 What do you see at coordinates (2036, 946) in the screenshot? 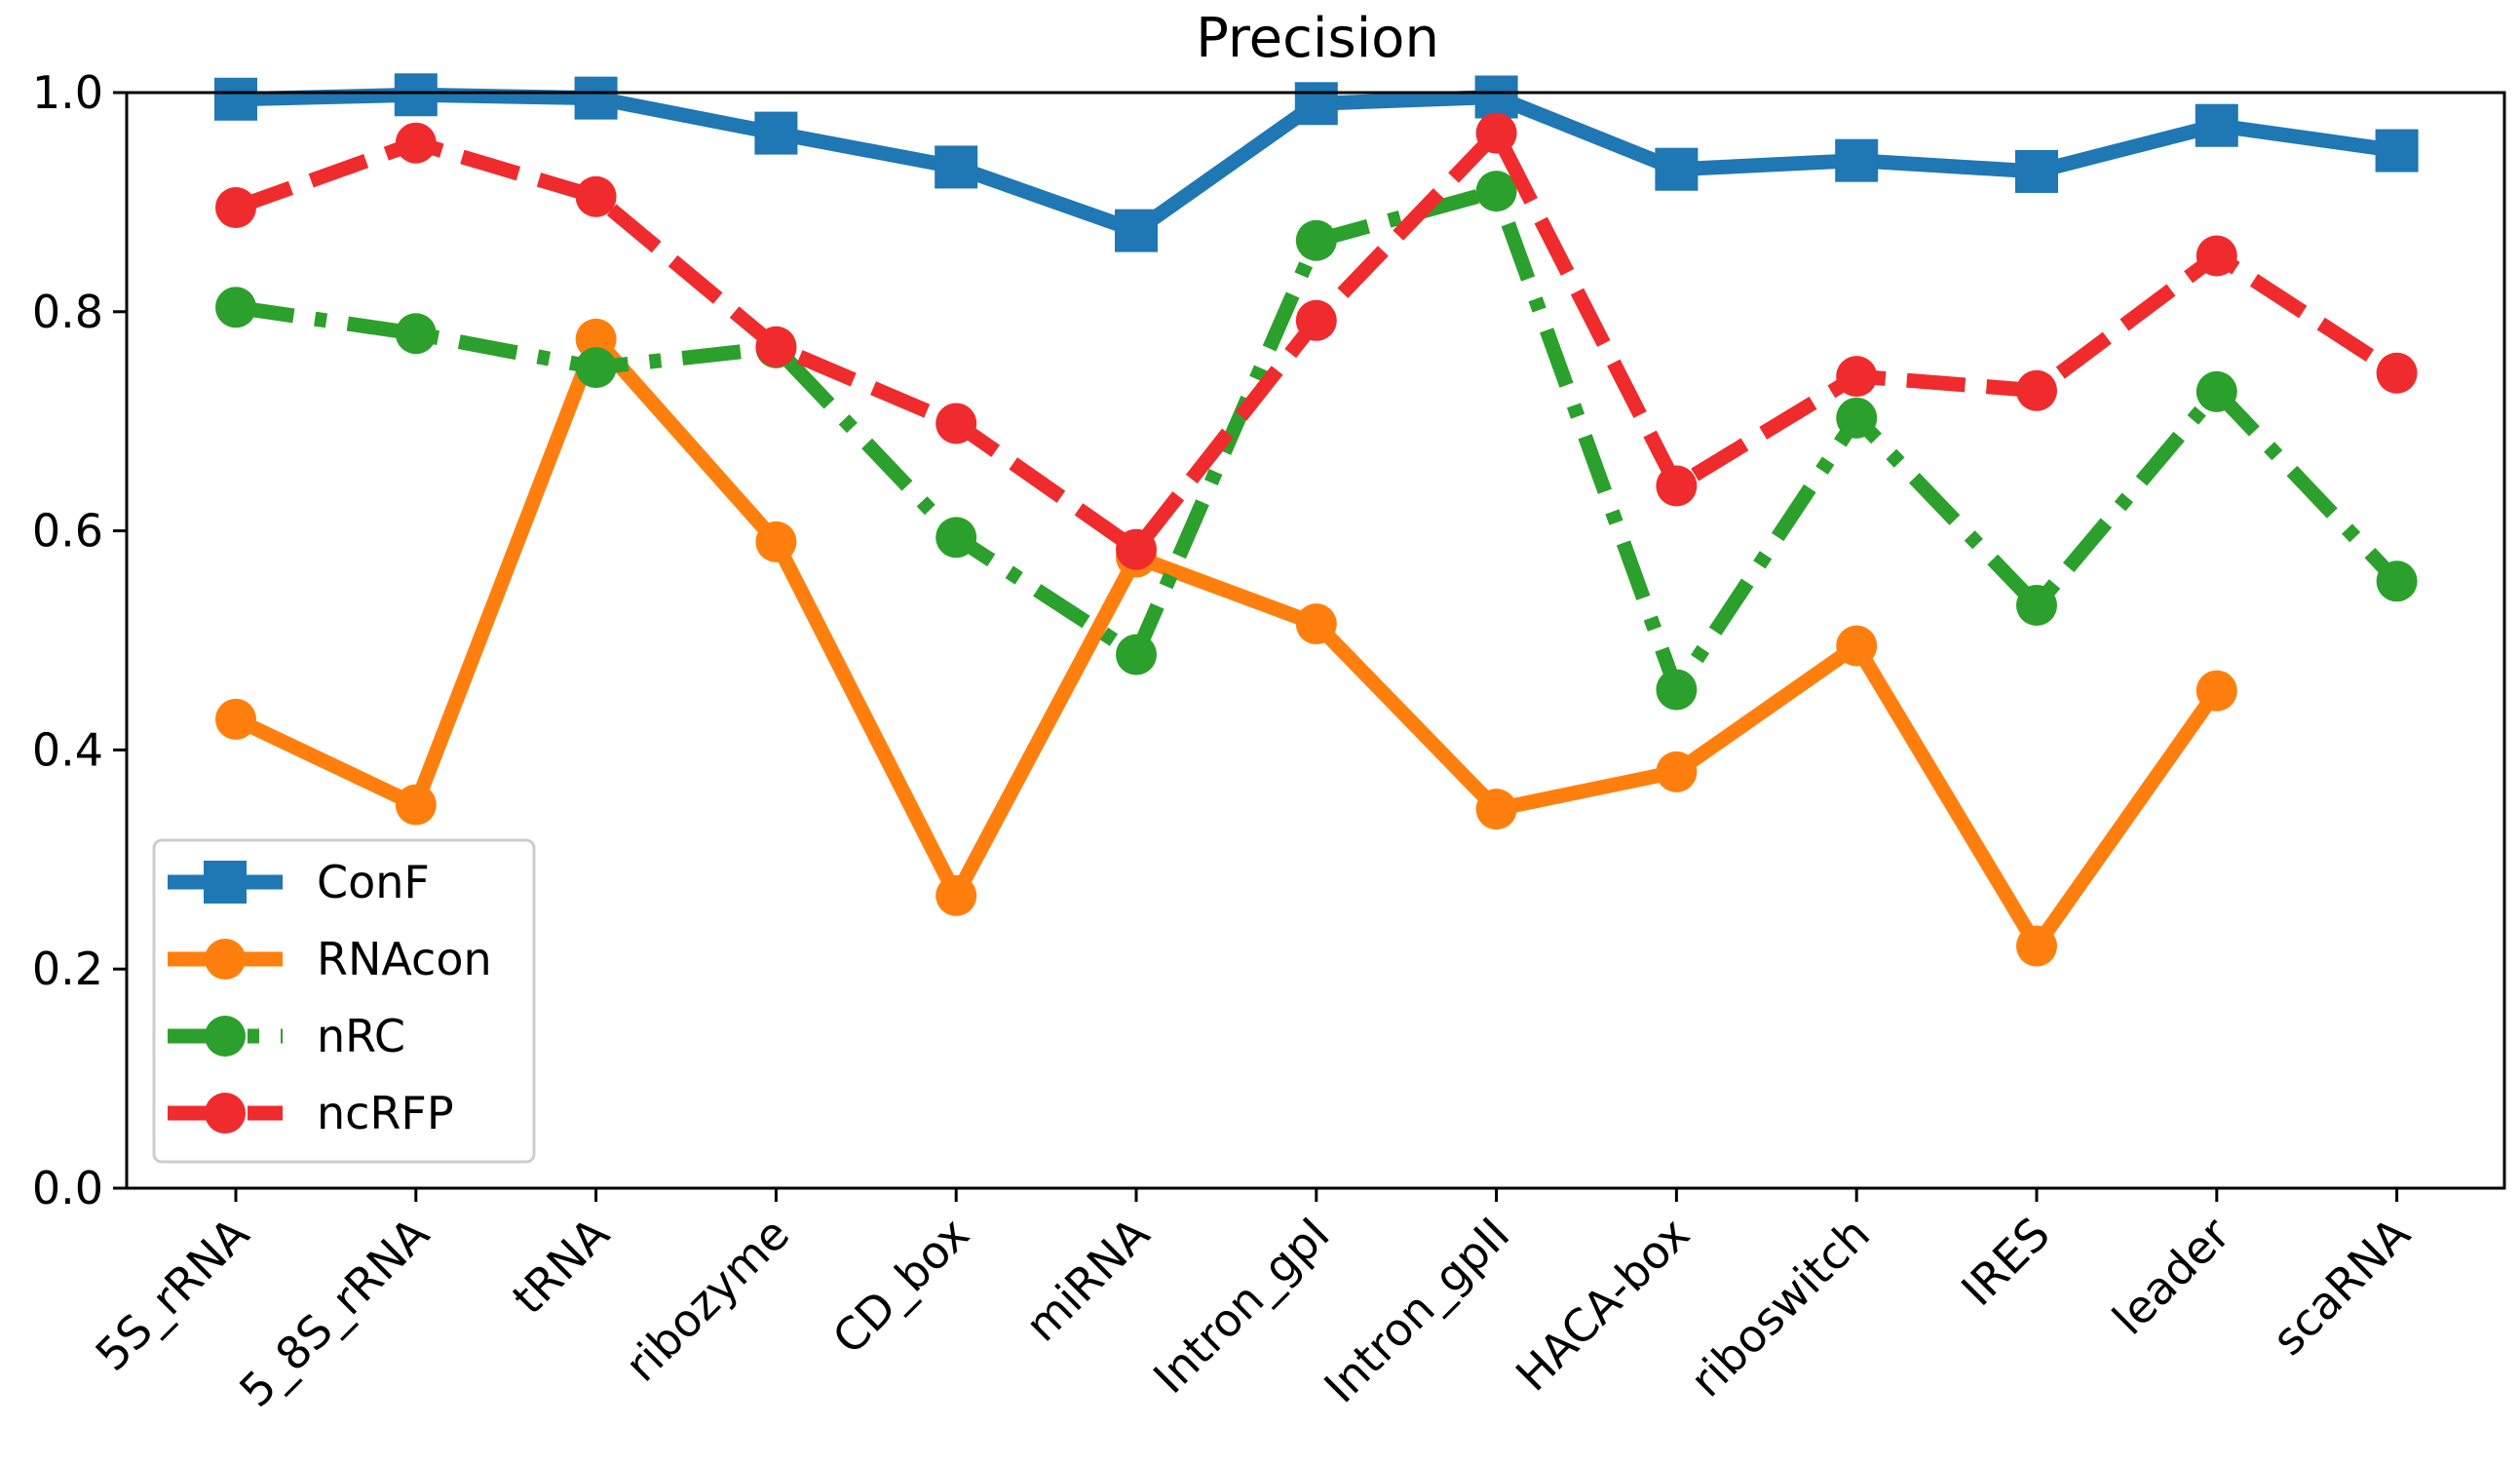
I see `point-rnacon-ires` at bounding box center [2036, 946].